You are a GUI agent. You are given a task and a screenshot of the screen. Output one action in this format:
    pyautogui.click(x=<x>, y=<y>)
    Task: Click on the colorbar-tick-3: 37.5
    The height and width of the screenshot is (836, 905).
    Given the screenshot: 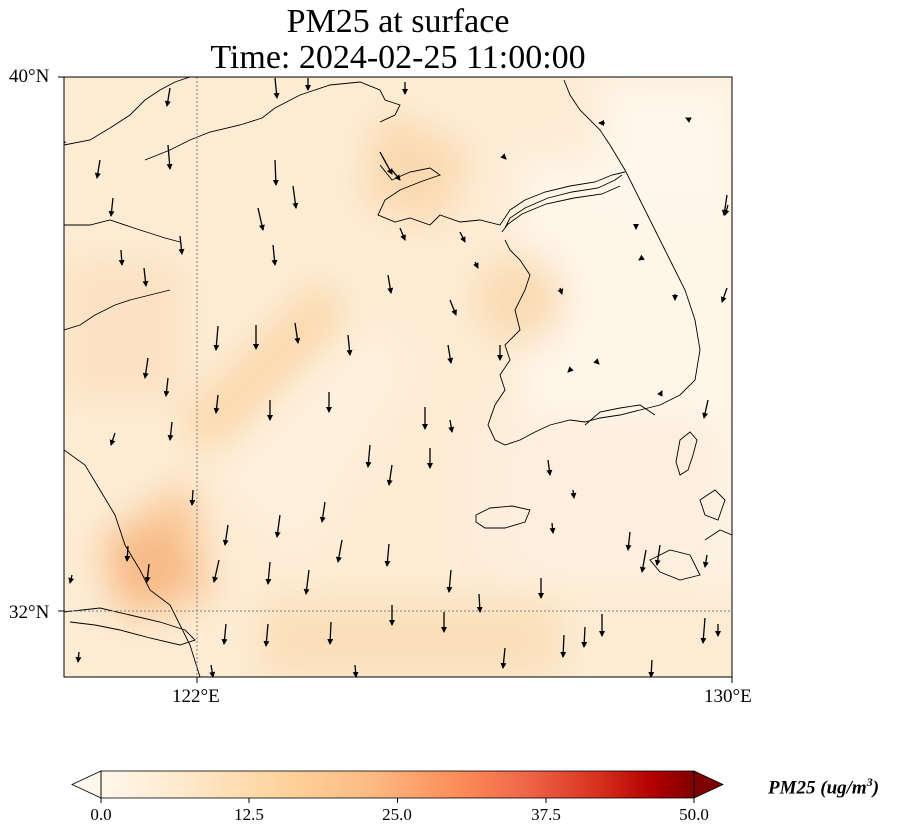 What is the action you would take?
    pyautogui.click(x=546, y=814)
    